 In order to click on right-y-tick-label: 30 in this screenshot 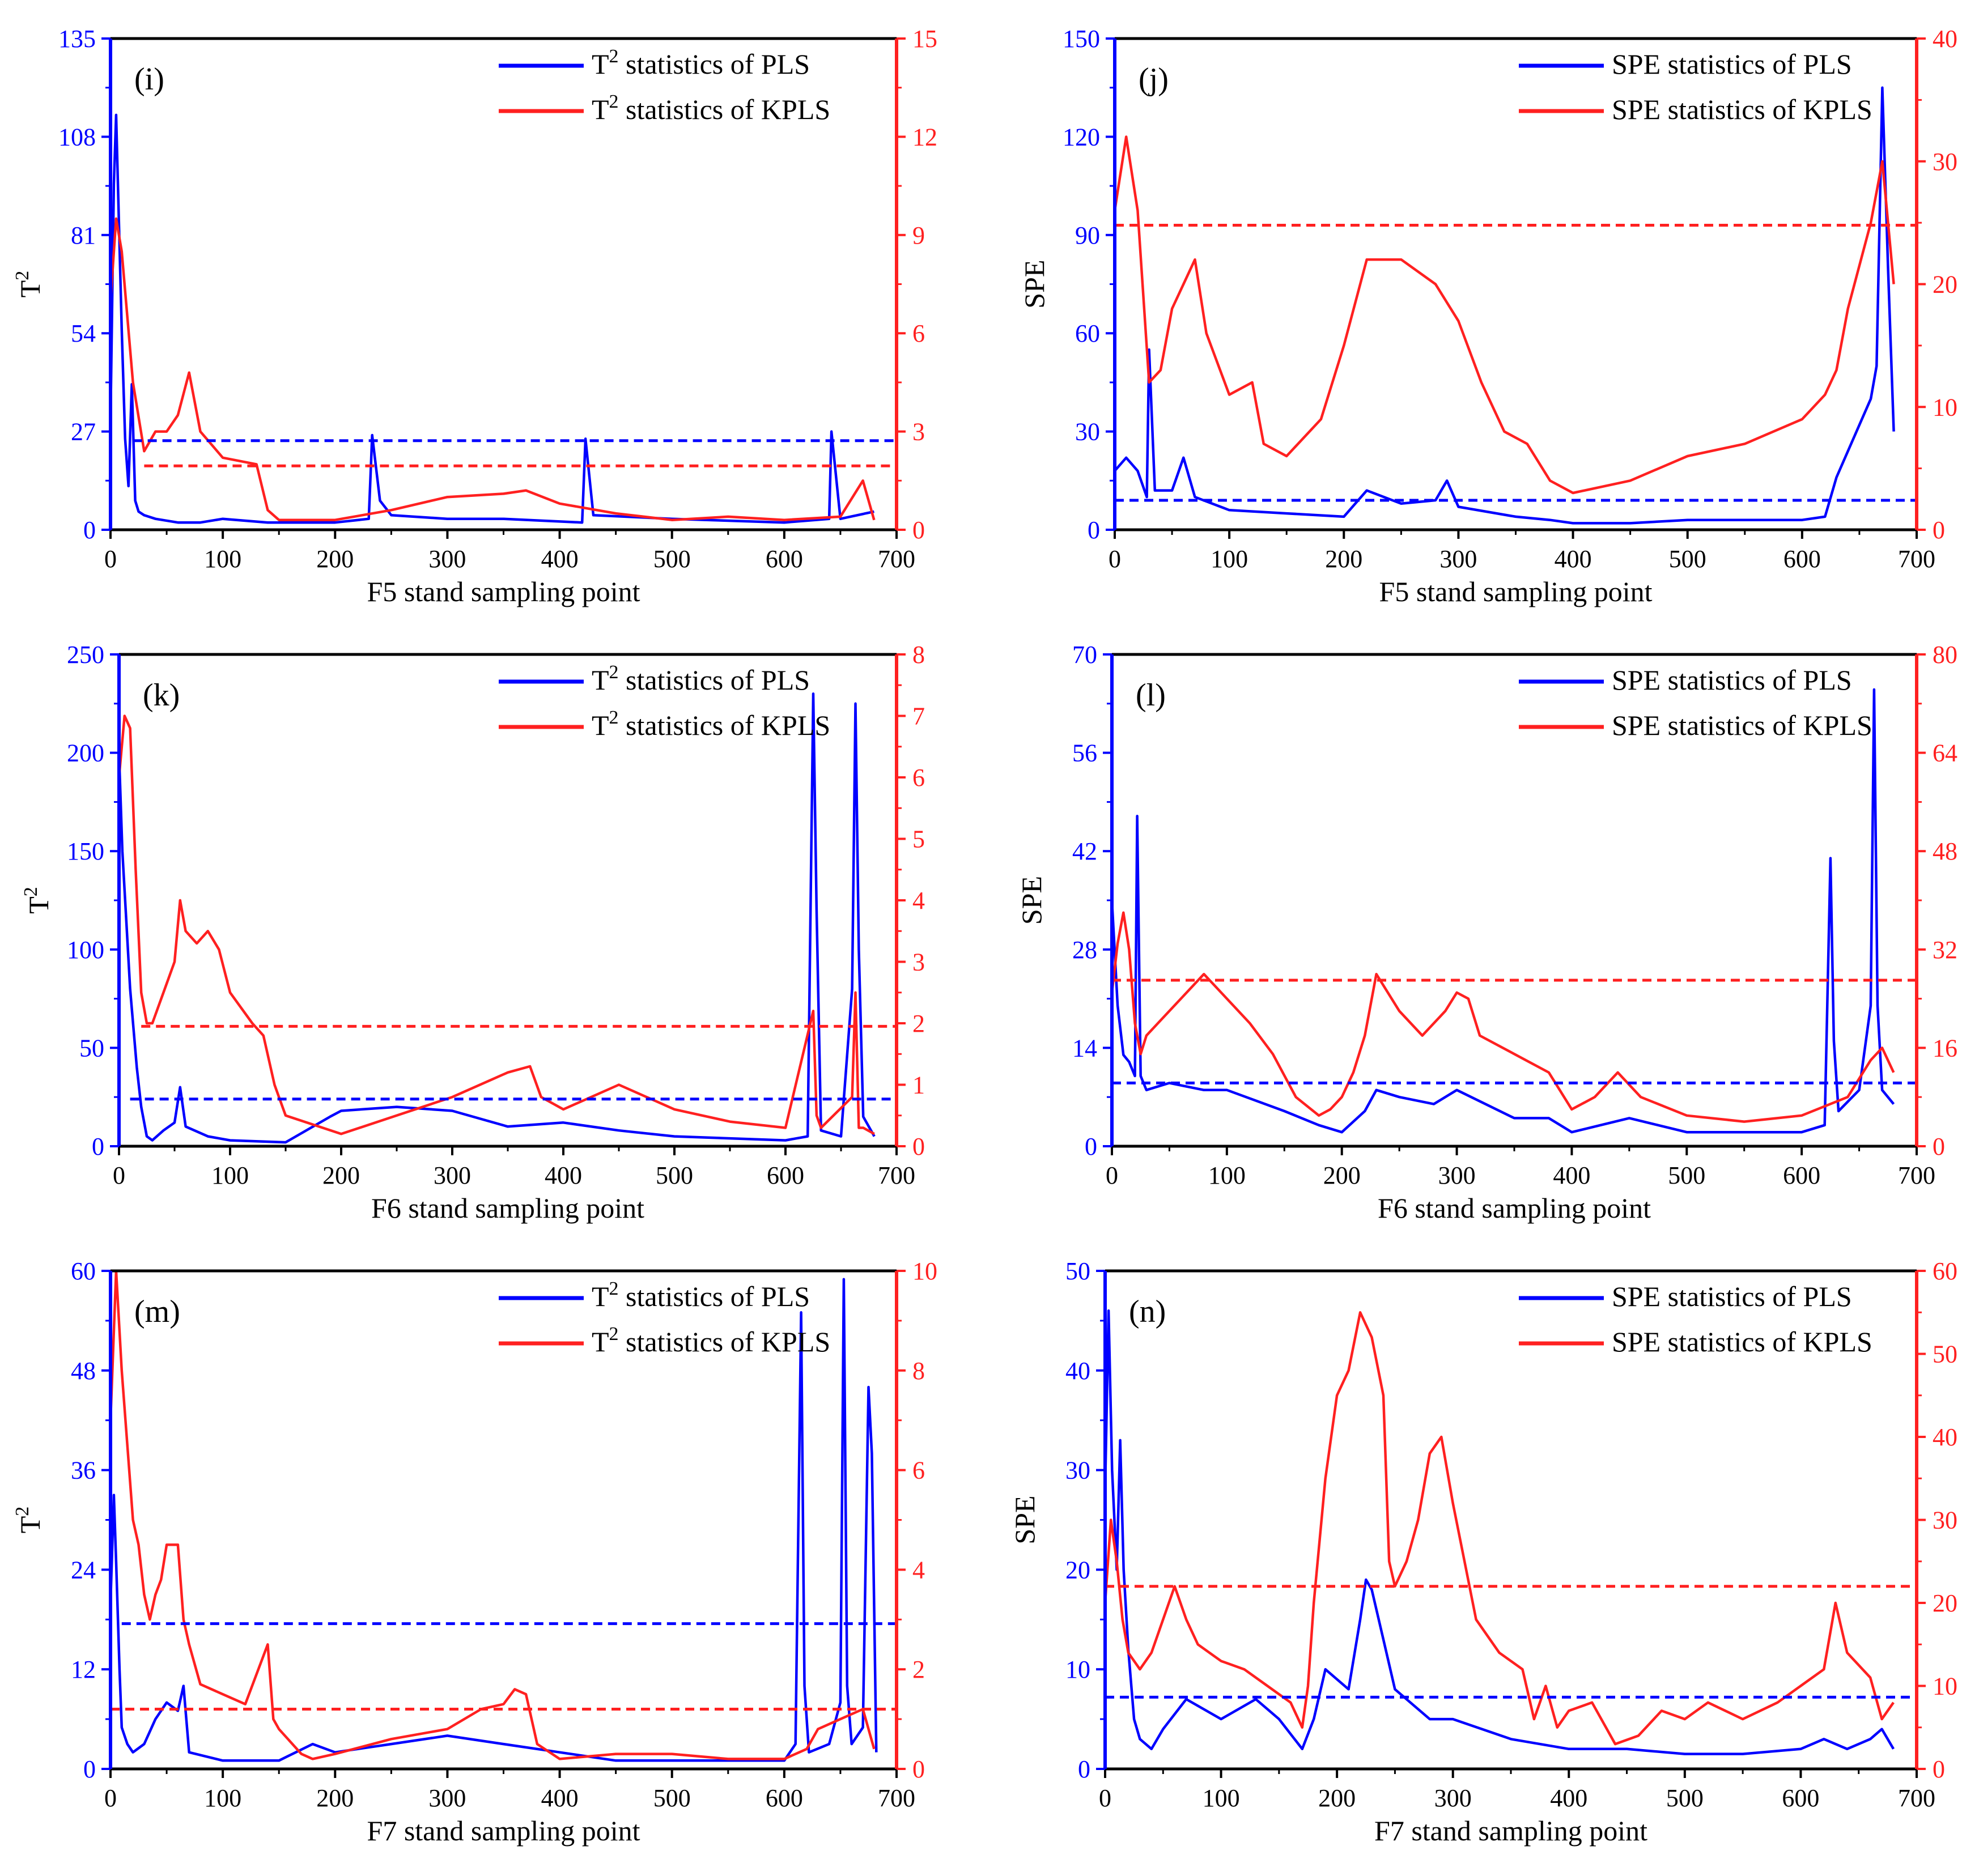, I will do `click(1945, 1520)`.